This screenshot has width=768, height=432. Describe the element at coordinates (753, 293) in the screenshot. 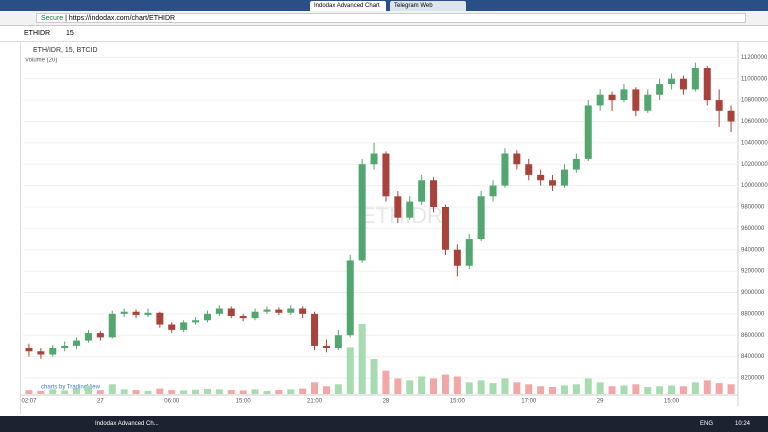

I see `y-tick-label: 9000000` at that location.